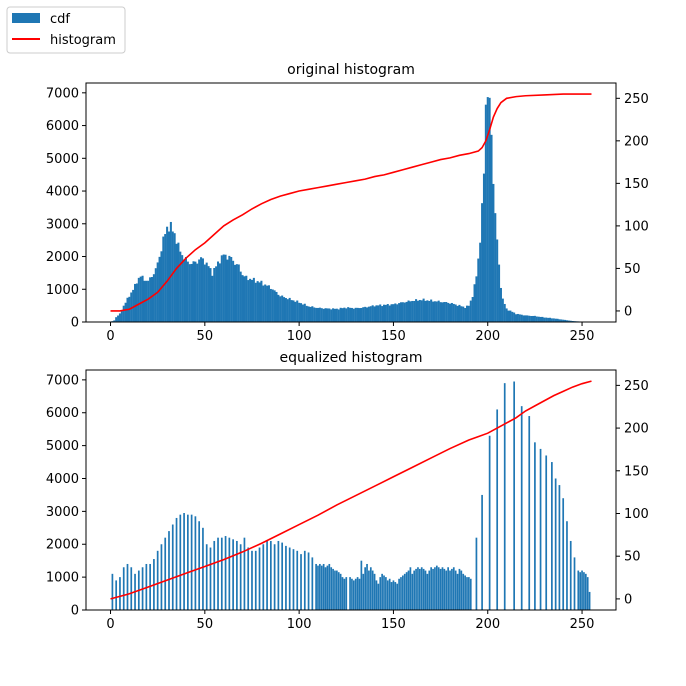  I want to click on x-tick-label-150: 150, so click(393, 336).